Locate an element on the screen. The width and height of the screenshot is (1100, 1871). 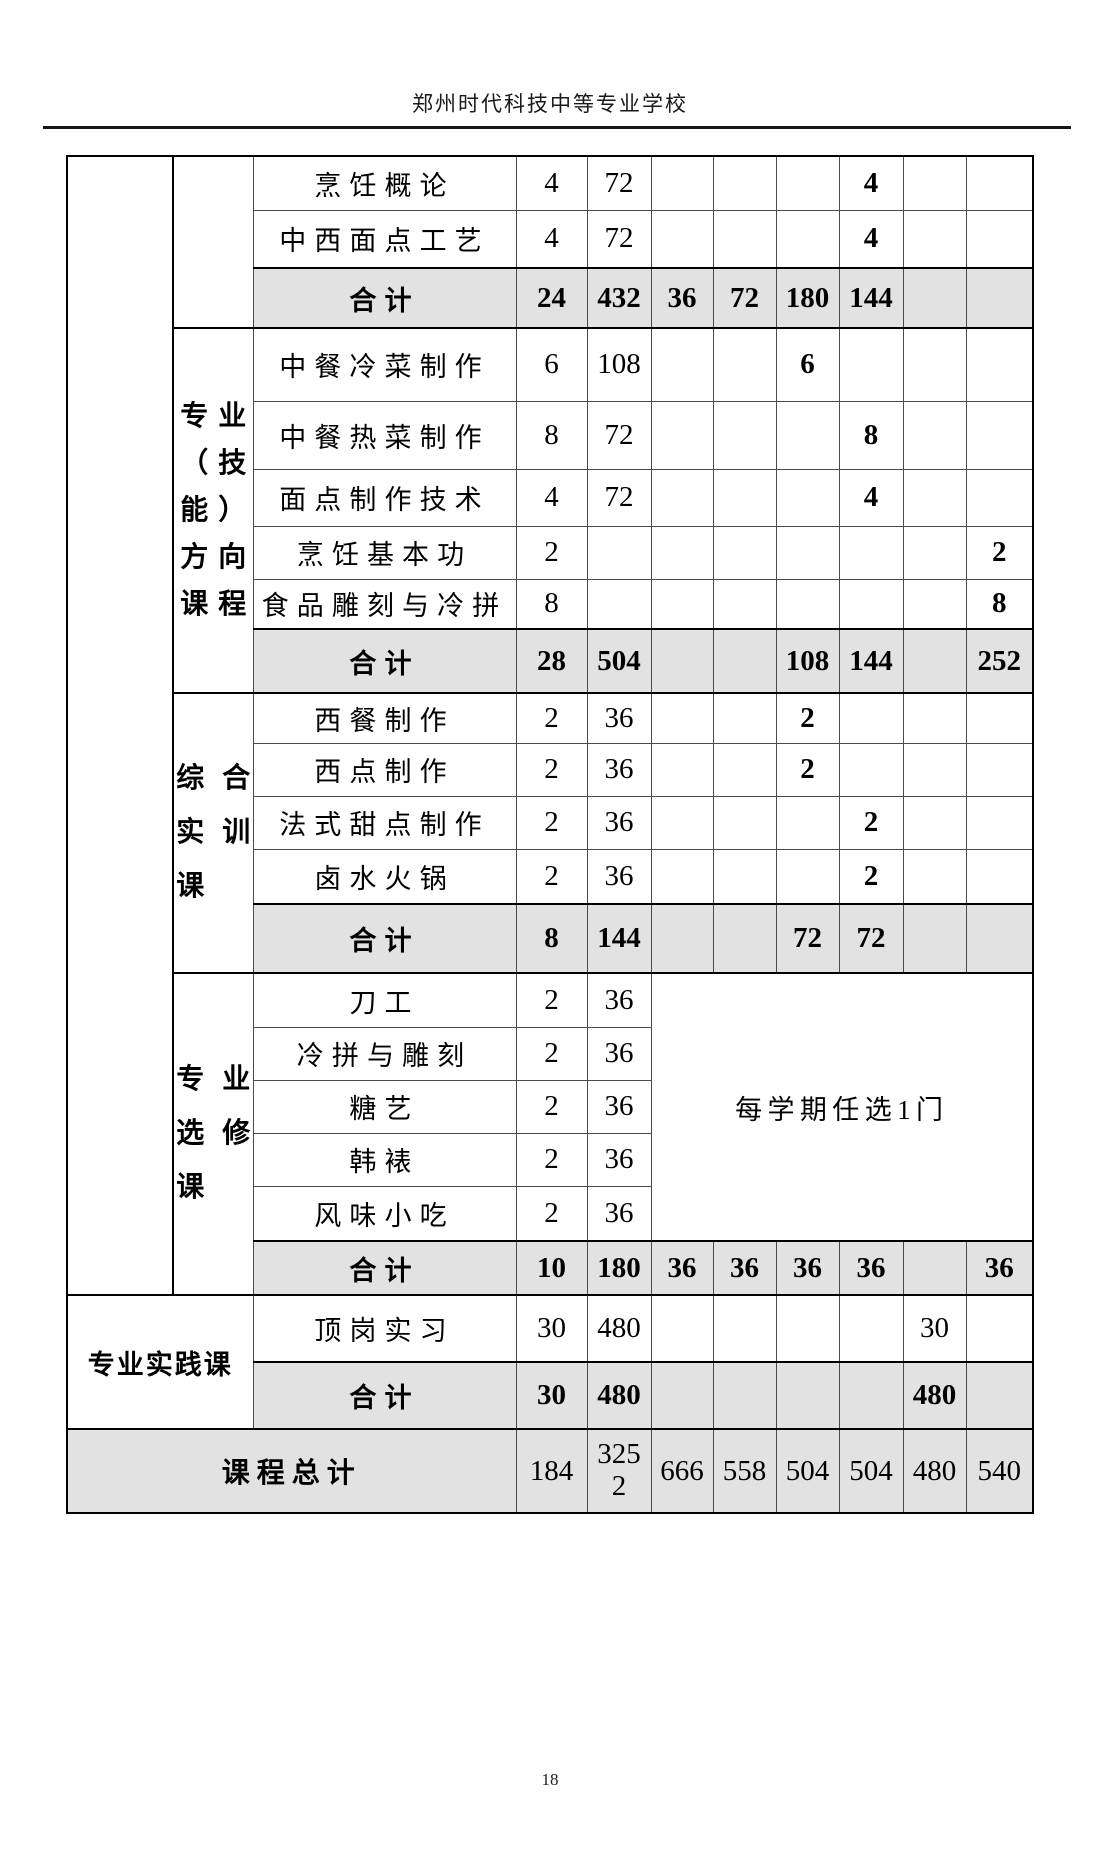
sem4-cell is located at coordinates (871, 364).